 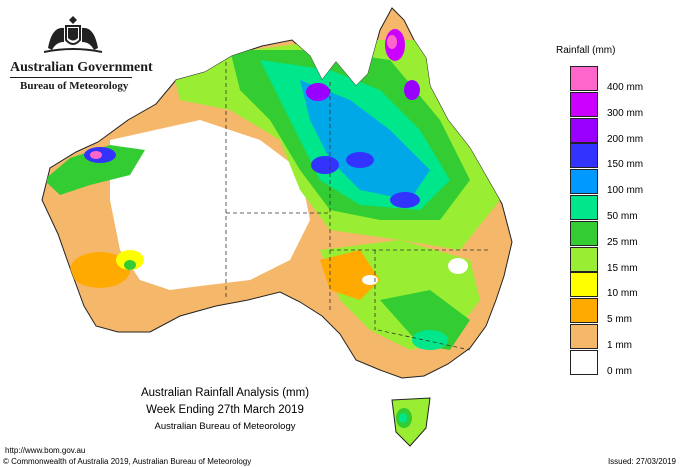 I want to click on map-period: Week Ending 27th March 2019, so click(x=225, y=410).